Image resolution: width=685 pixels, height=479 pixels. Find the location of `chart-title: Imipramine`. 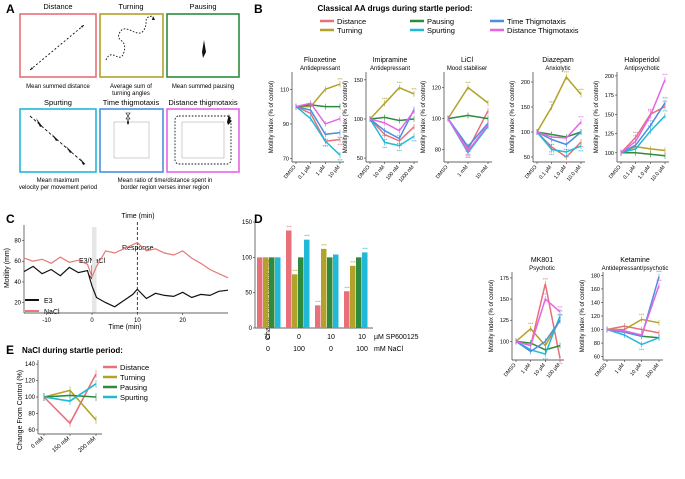

chart-title: Imipramine is located at coordinates (390, 60).